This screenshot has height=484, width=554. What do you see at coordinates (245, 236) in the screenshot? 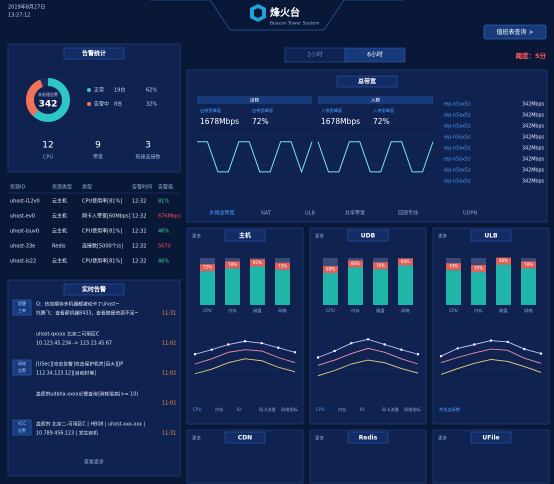
I see `panel-title: 主机` at bounding box center [245, 236].